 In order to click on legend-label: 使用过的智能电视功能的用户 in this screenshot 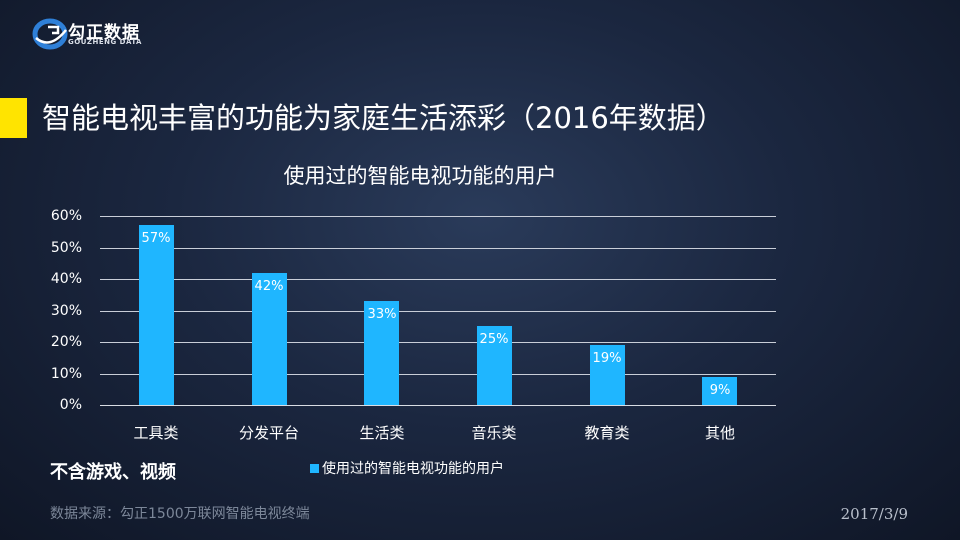, I will do `click(413, 469)`.